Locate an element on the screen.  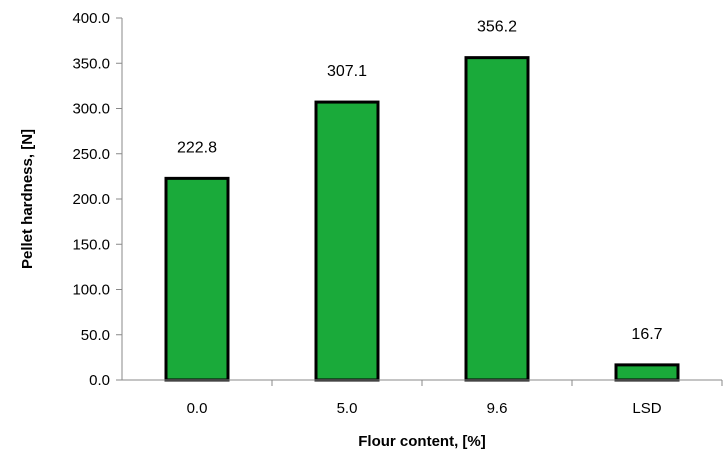
x-tick-label: 0.0 is located at coordinates (197, 408).